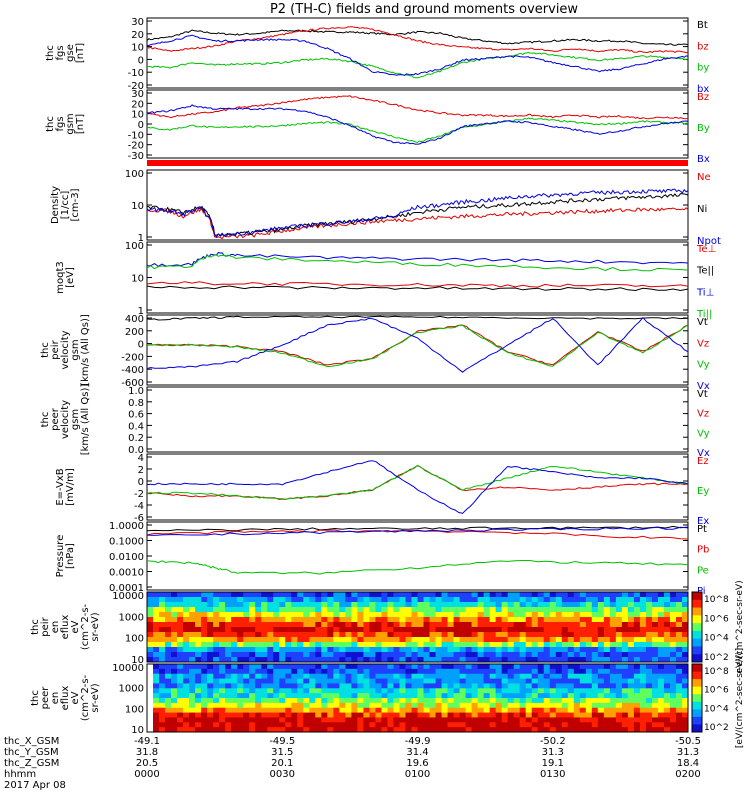  What do you see at coordinates (134, 319) in the screenshot?
I see `y-tick-label: 400` at bounding box center [134, 319].